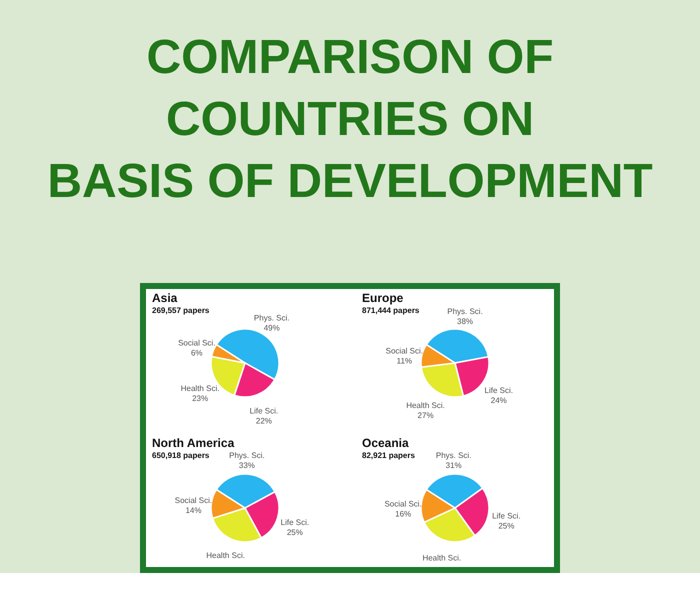 Image resolution: width=700 pixels, height=600 pixels. I want to click on chart-title: Asia, so click(165, 298).